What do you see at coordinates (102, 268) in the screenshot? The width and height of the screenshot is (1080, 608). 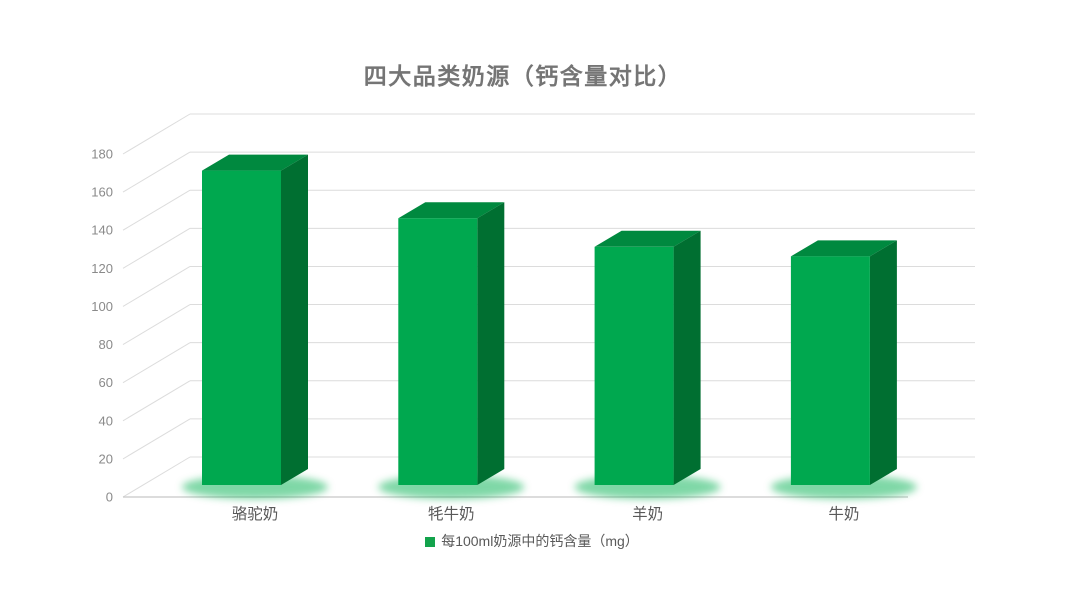 I see `y-tick-label: 120` at bounding box center [102, 268].